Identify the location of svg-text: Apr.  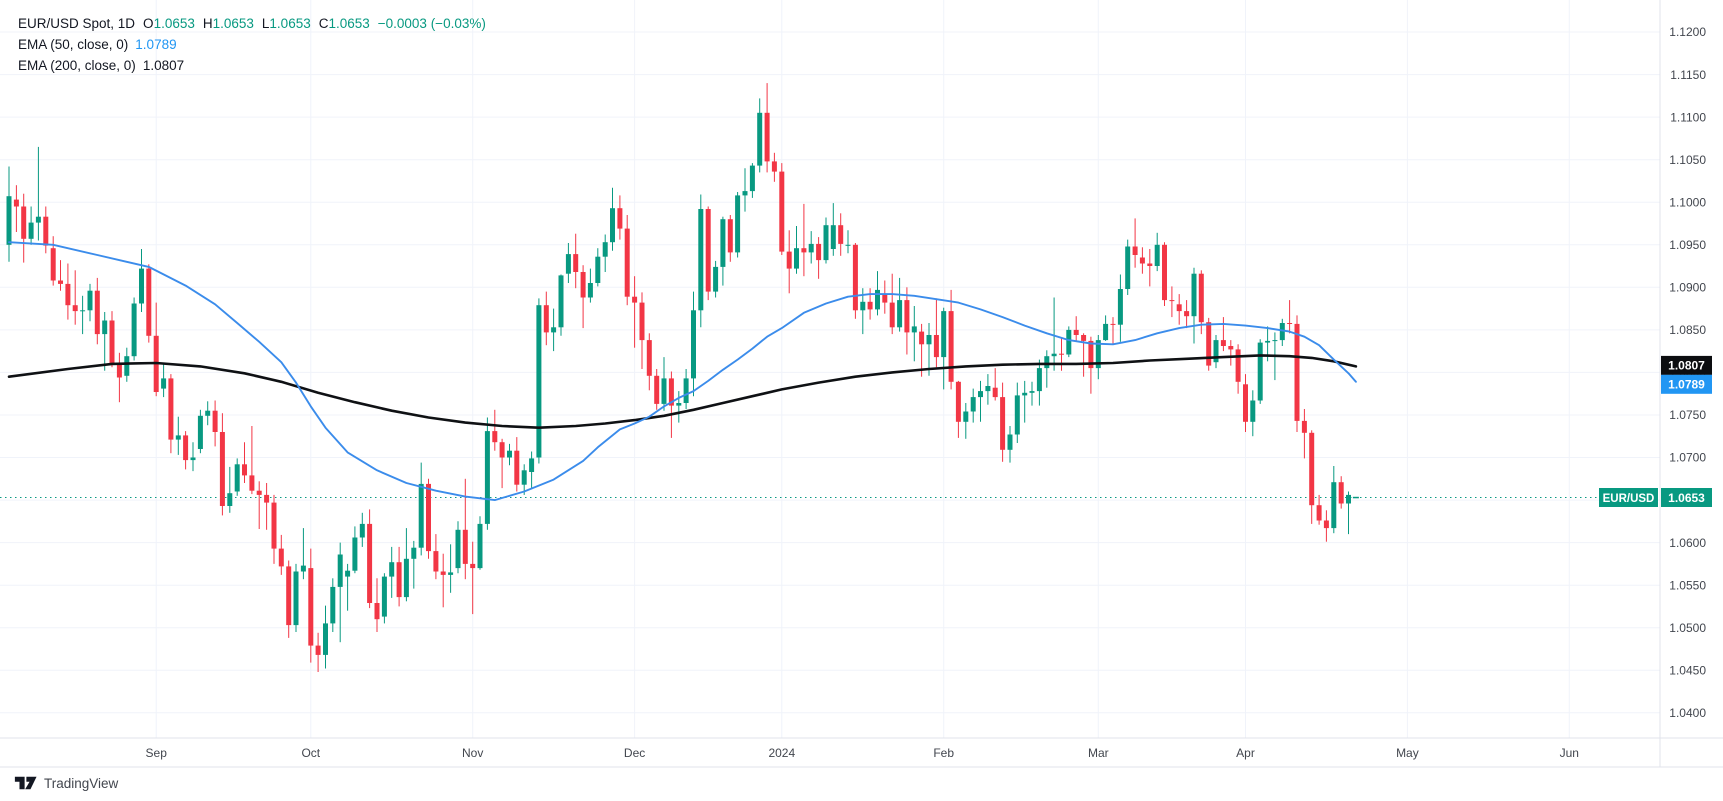
(1245, 753).